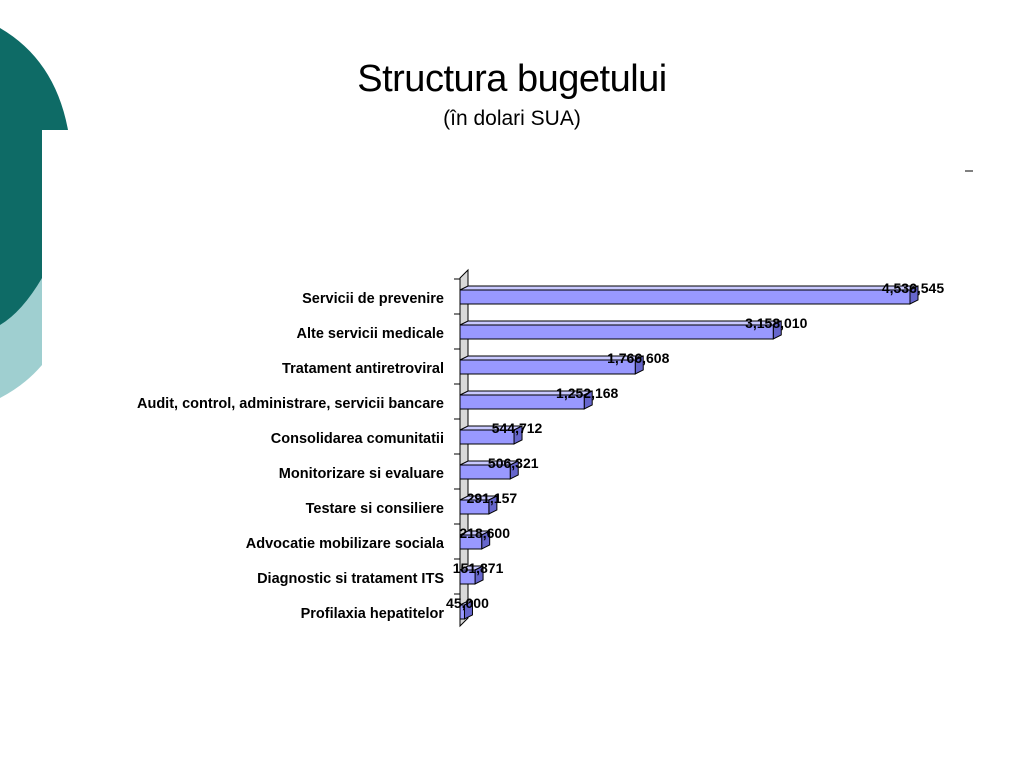  What do you see at coordinates (345, 544) in the screenshot?
I see `category-label: Advocatie mobilizare sociala` at bounding box center [345, 544].